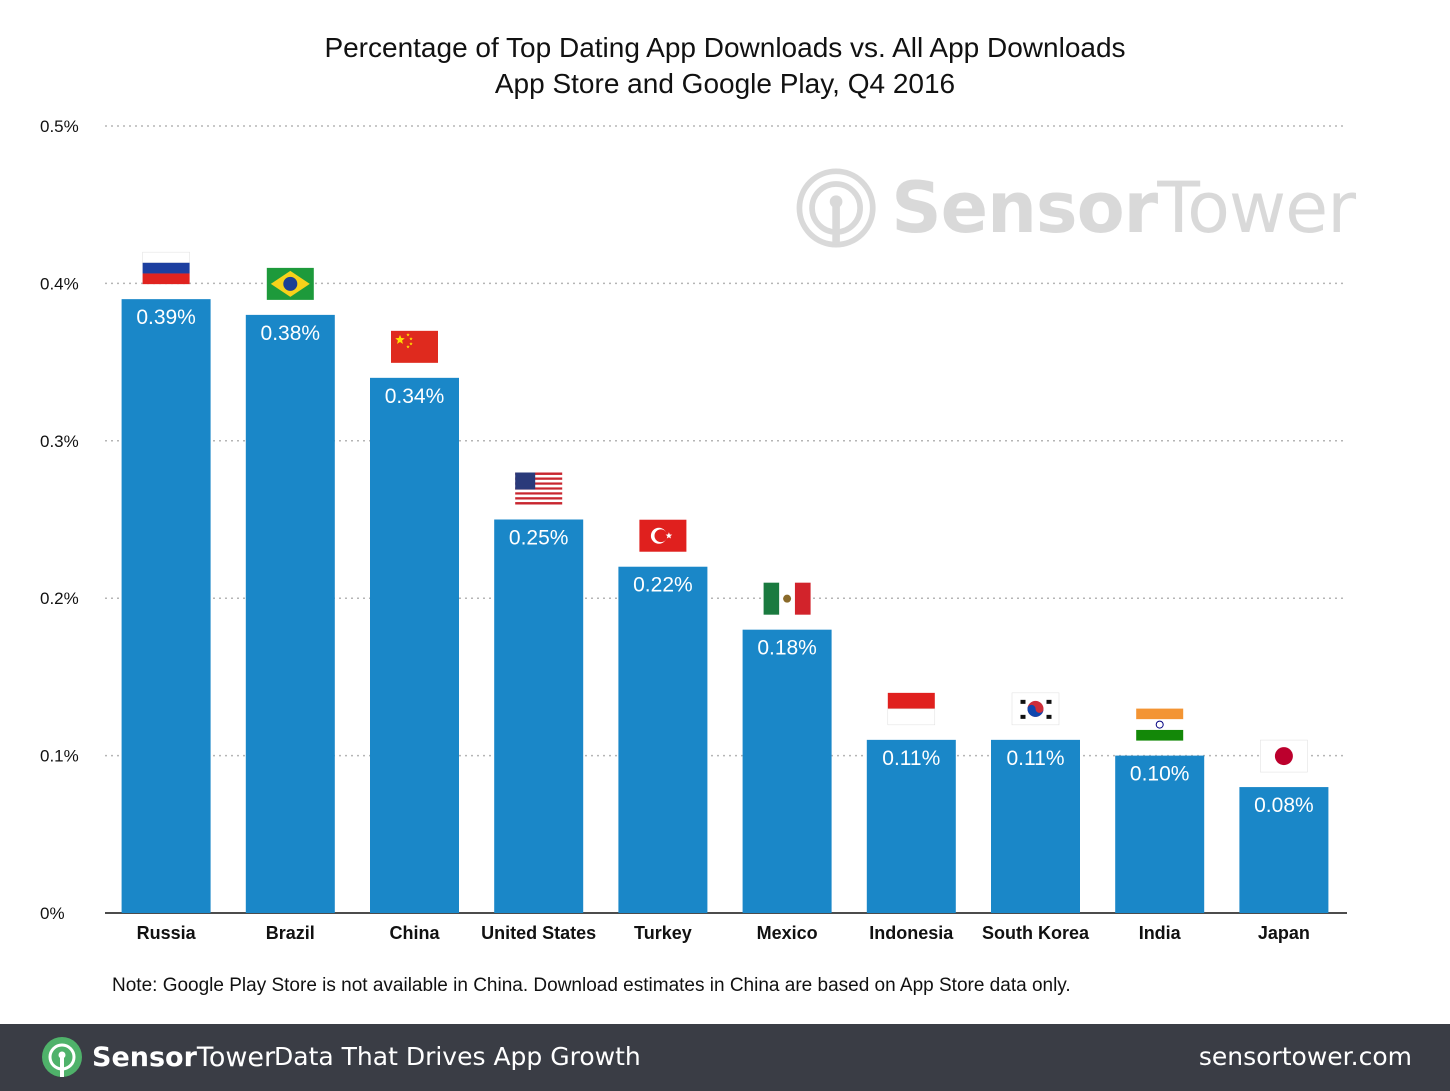 The image size is (1450, 1091). Describe the element at coordinates (414, 933) in the screenshot. I see `x-tick-label: China` at that location.